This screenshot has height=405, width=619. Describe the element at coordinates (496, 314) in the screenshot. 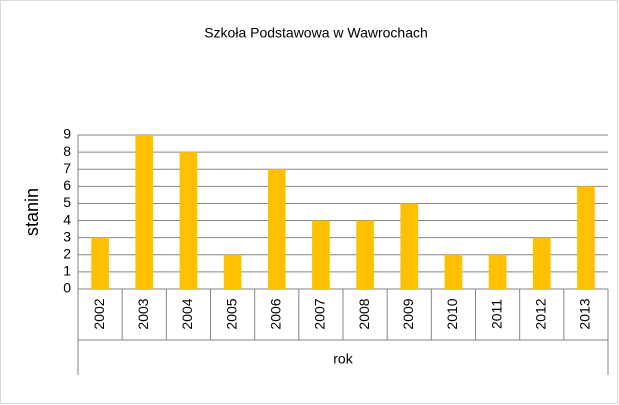

I see `x-tick-label: 2011` at that location.